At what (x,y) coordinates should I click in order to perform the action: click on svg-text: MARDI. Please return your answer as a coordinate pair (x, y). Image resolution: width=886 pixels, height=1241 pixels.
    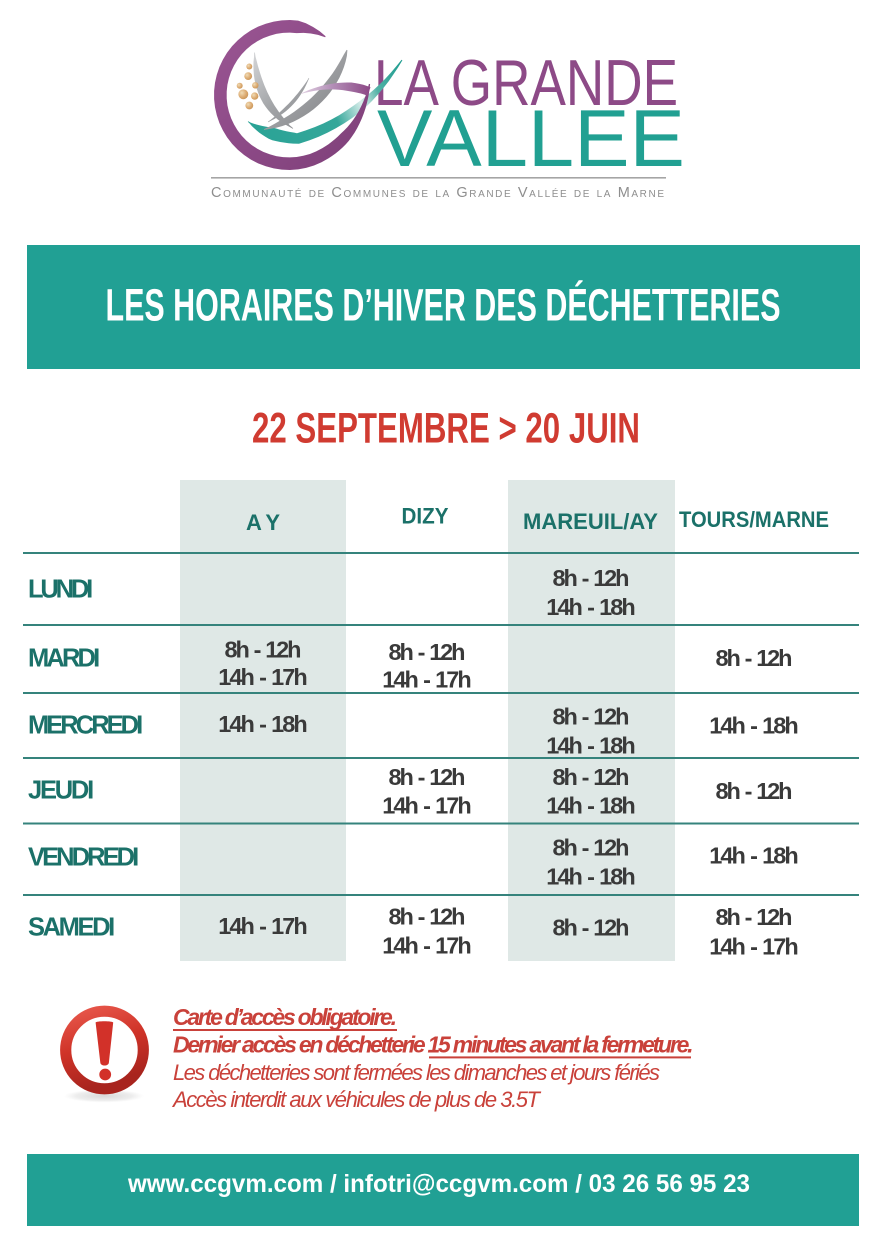
    Looking at the image, I should click on (64, 658).